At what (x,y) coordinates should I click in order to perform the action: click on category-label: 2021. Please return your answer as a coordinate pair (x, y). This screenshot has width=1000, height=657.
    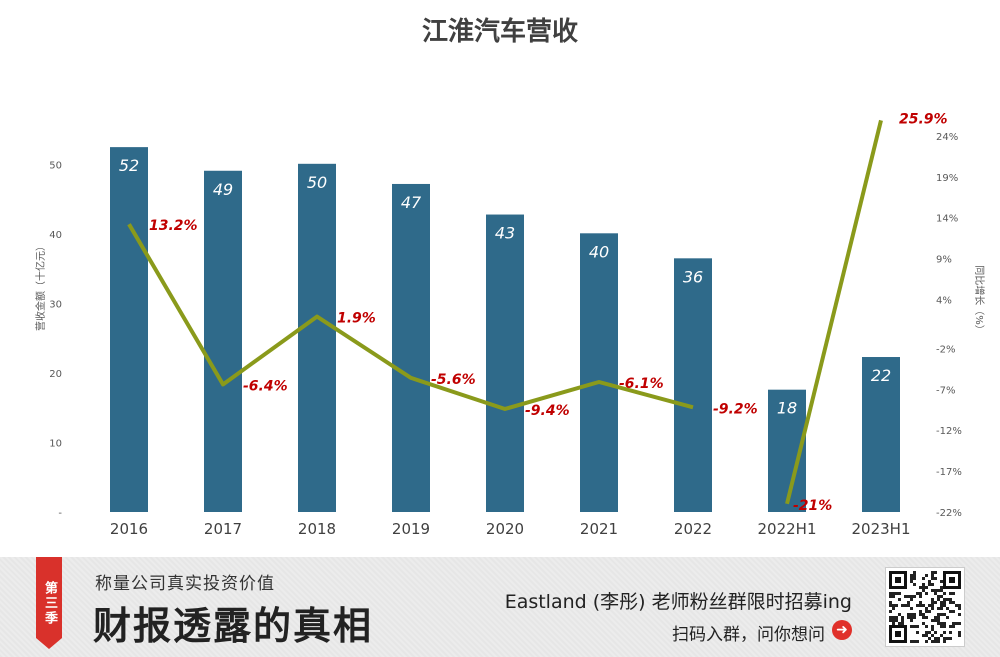
    Looking at the image, I should click on (599, 529).